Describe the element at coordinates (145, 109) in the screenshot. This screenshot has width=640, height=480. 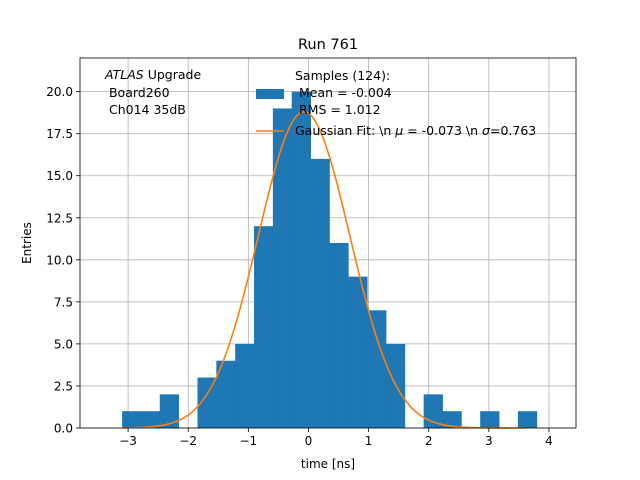
I see `annotation-channel: Ch014 35dB` at that location.